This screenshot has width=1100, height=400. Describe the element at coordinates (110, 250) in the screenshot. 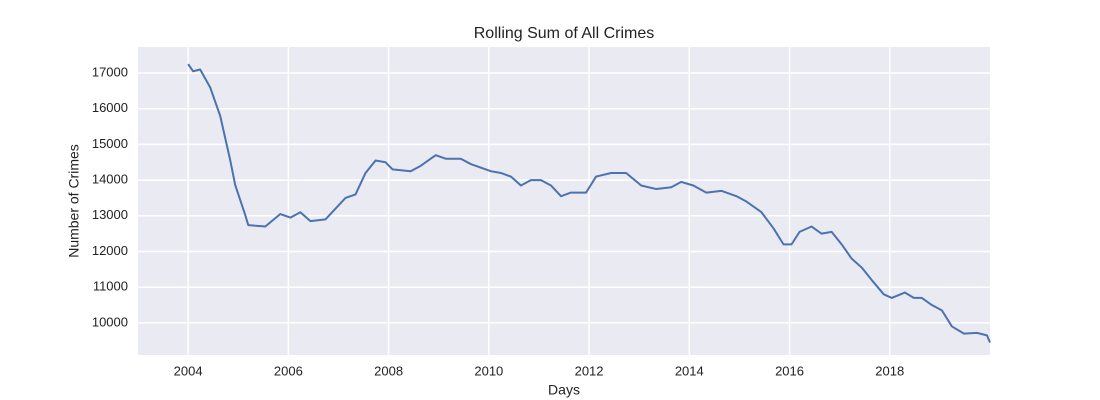

I see `y-tick-label: 12000` at that location.